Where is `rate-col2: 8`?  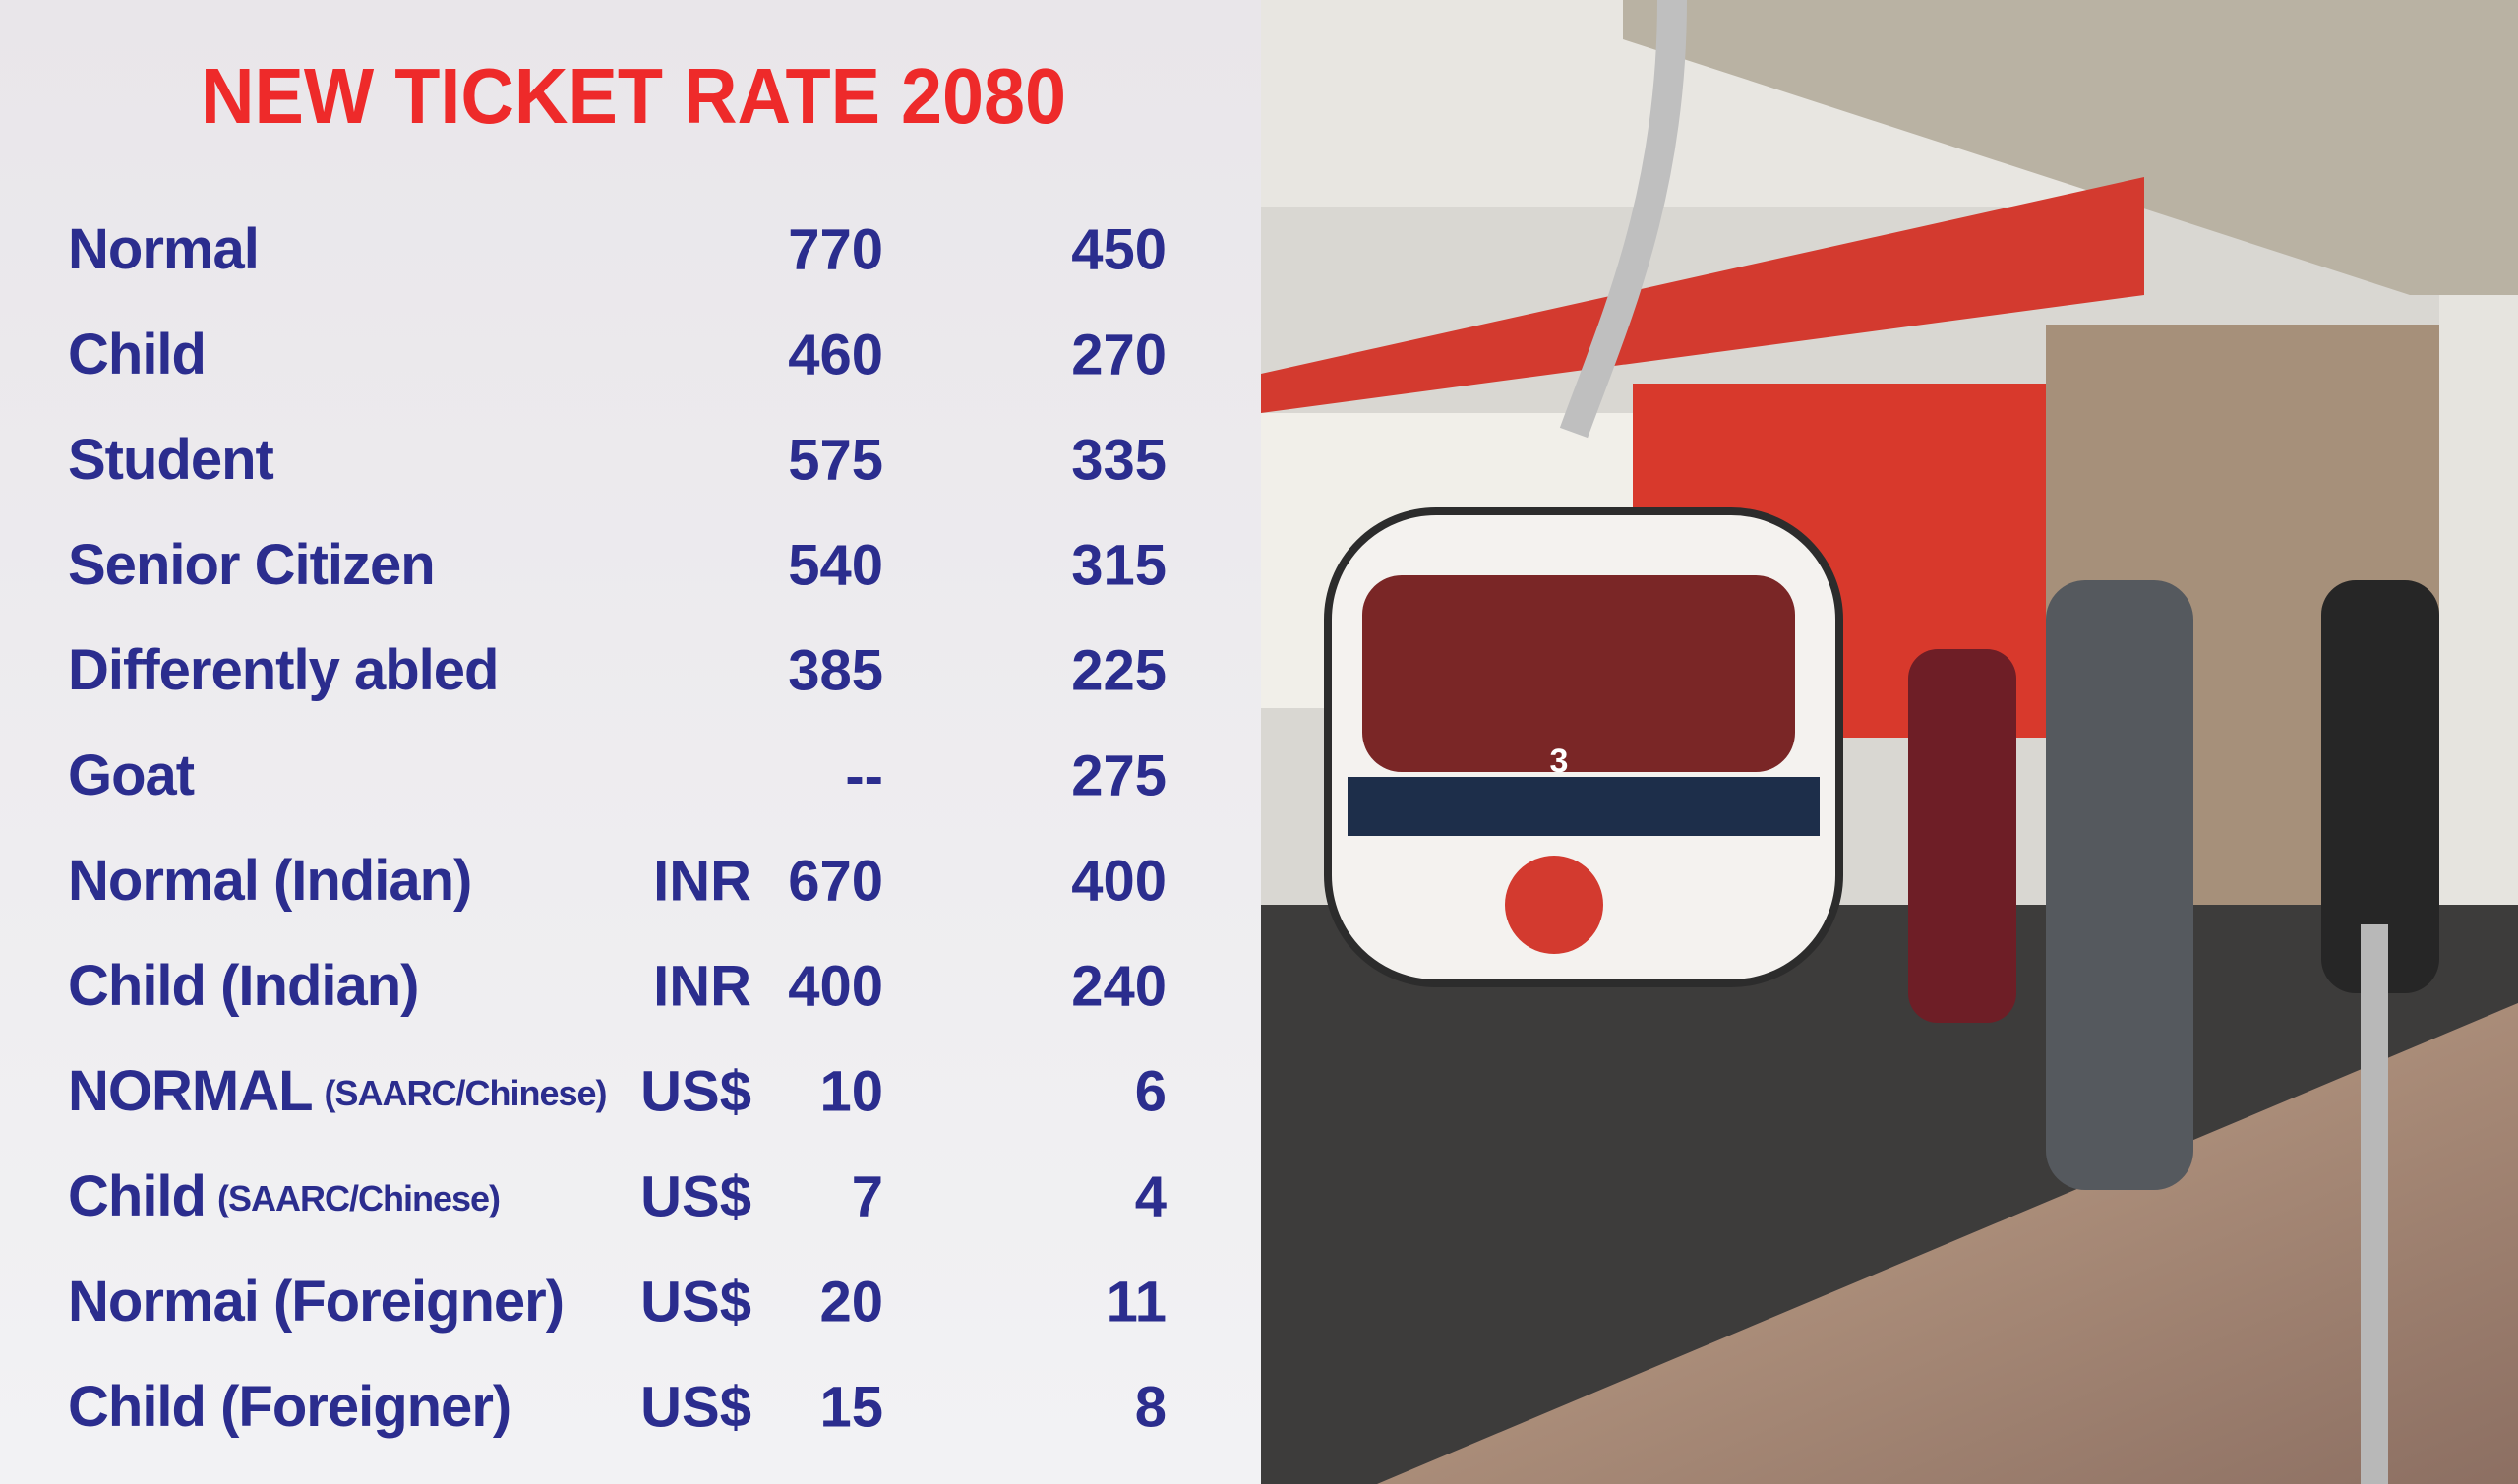
rate-col2: 8 is located at coordinates (1151, 1407).